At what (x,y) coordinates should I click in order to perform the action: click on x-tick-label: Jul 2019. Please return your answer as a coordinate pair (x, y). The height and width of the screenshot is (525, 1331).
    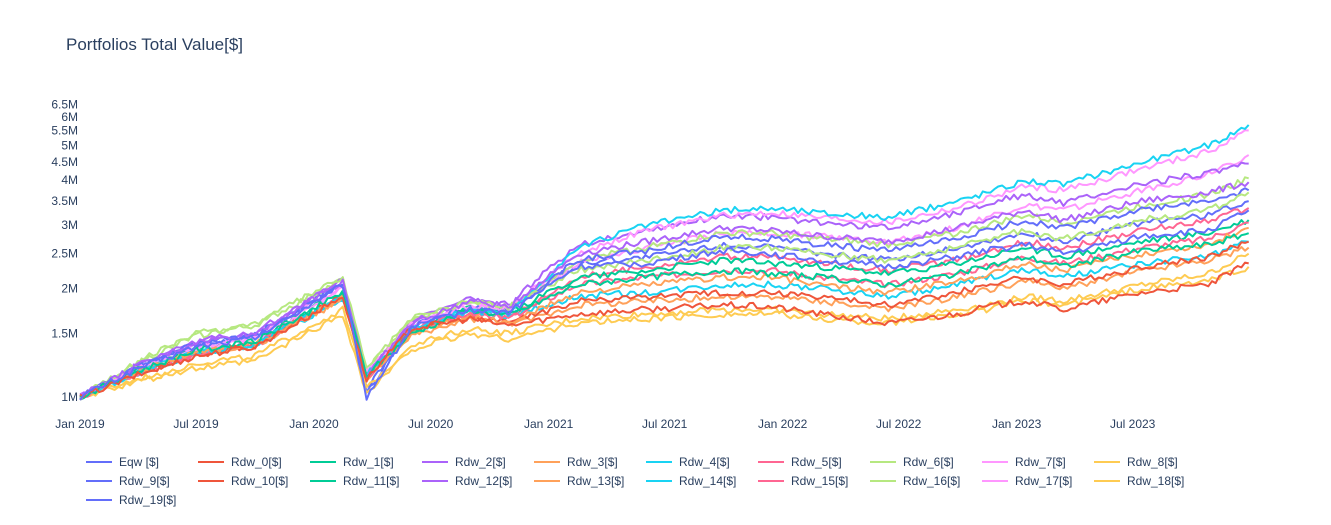
    Looking at the image, I should click on (196, 424).